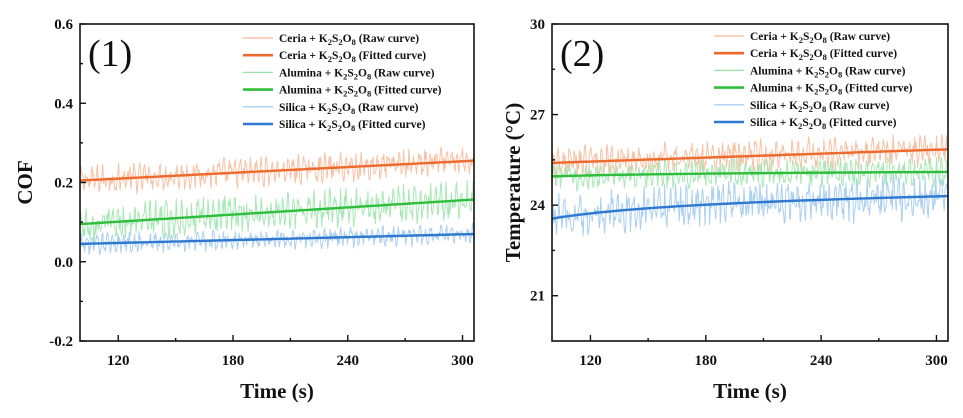  I want to click on y-tick-label: 0.0, so click(63, 263).